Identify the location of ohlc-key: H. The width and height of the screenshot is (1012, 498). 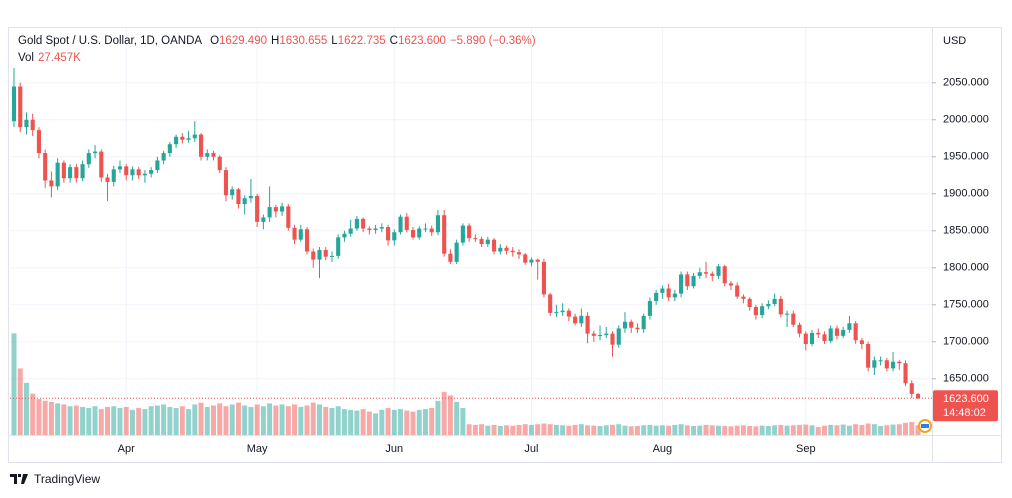
(275, 41).